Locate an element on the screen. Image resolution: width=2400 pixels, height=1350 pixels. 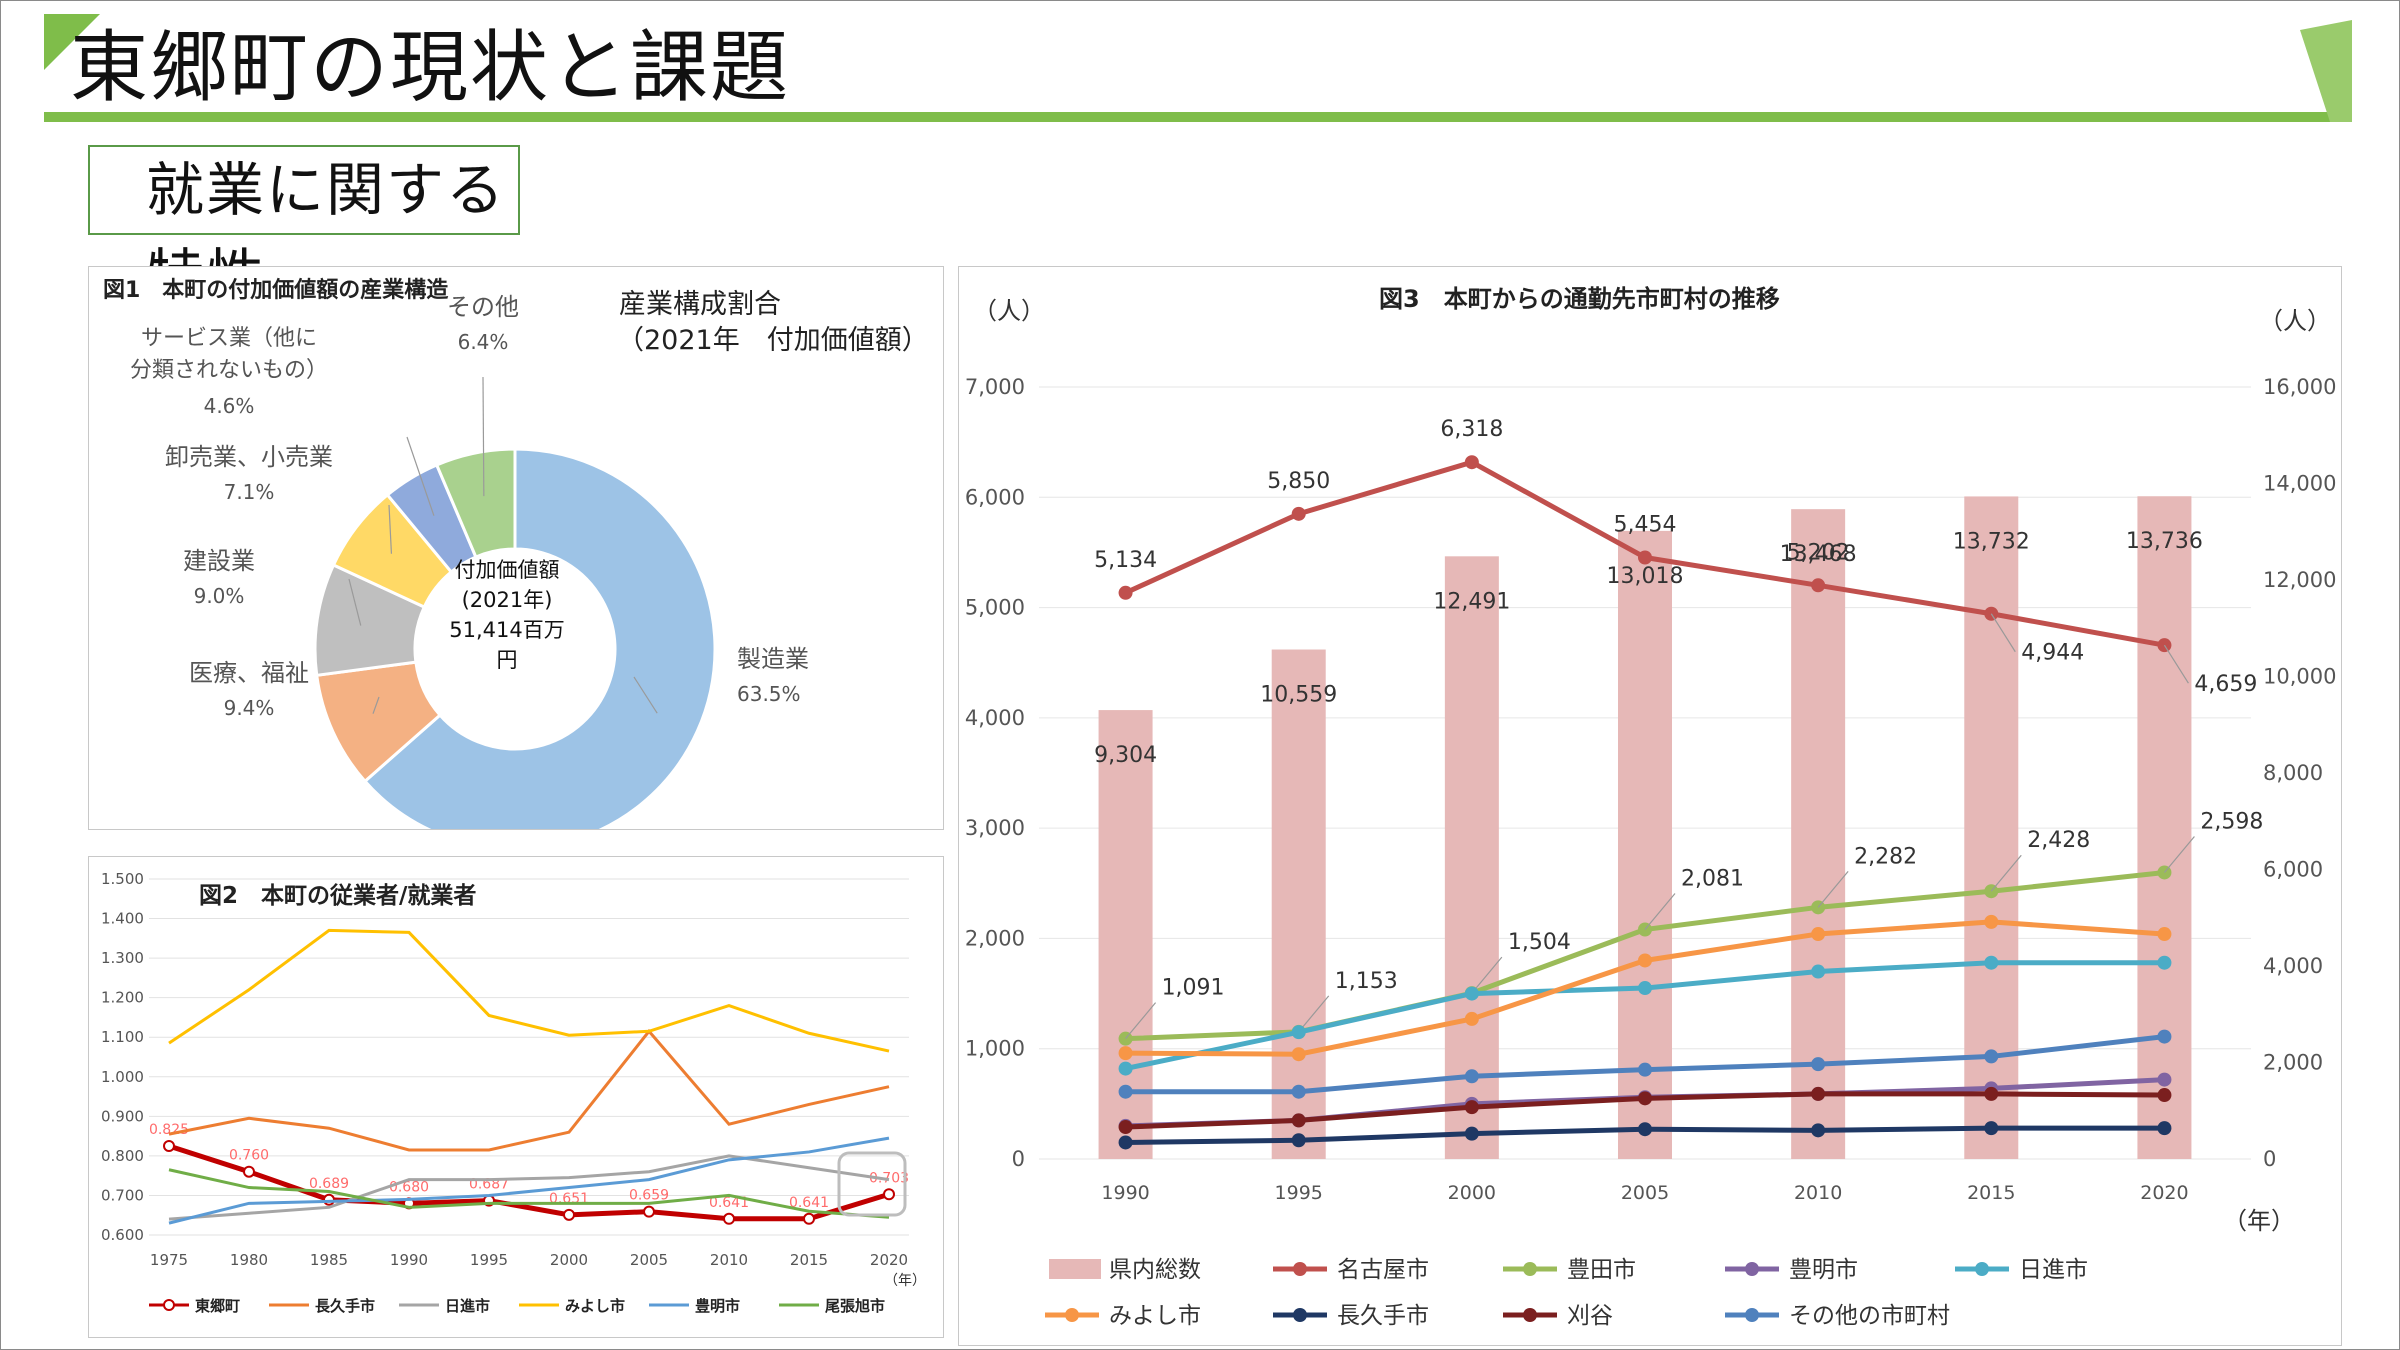
fig2-ytick-4: 1.100 is located at coordinates (122, 1037).